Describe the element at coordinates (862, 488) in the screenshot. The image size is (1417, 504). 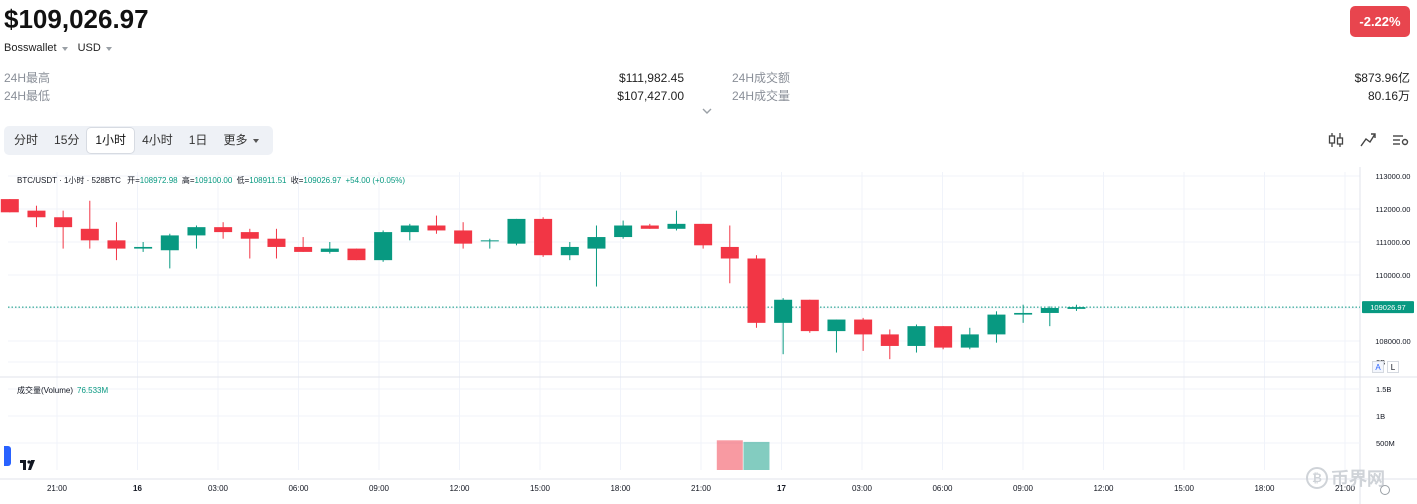
I see `time-axis-label: 03:00` at that location.